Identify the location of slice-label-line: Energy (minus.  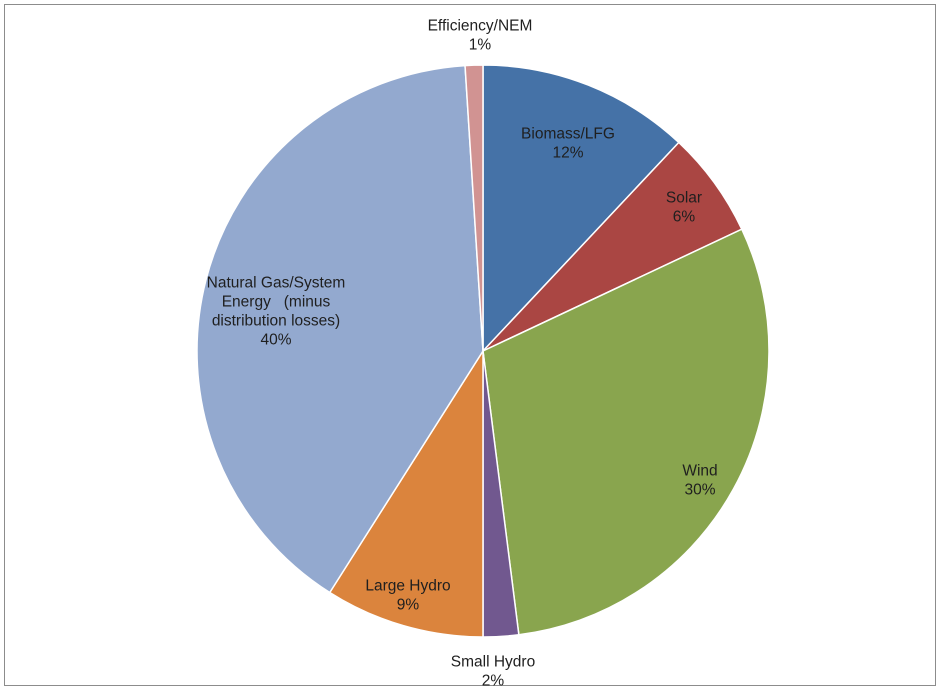
(276, 302).